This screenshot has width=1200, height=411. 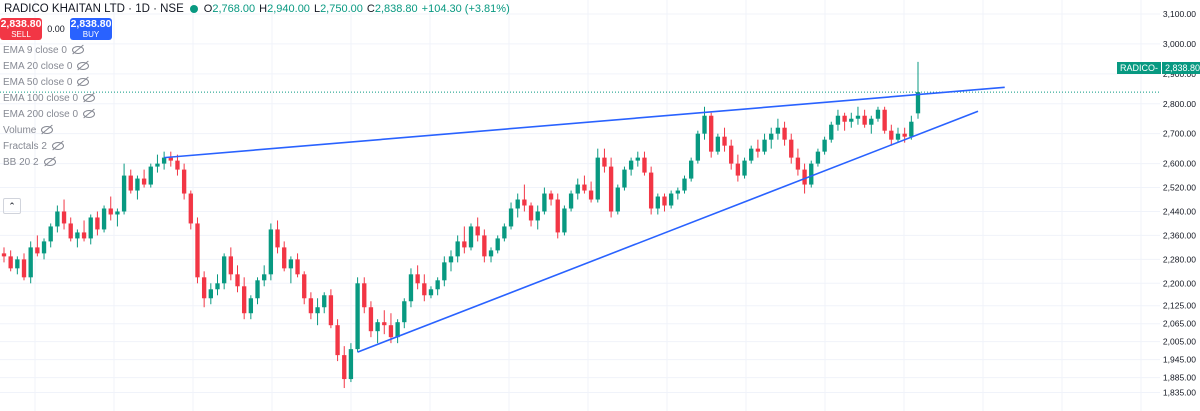 What do you see at coordinates (49, 82) in the screenshot?
I see `indicator-ema50: EMA 50 close 0` at bounding box center [49, 82].